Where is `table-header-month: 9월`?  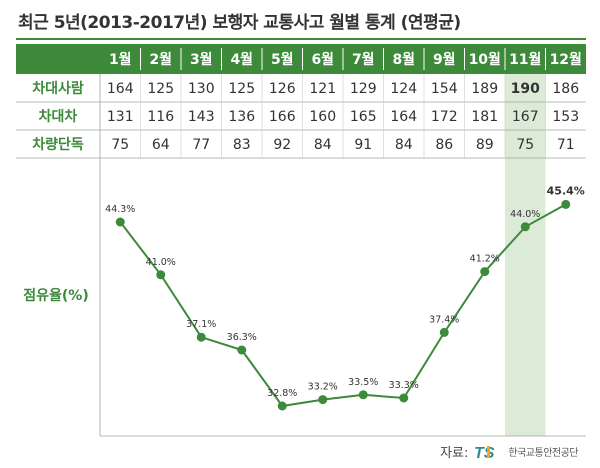
table-header-month: 9월 is located at coordinates (444, 59).